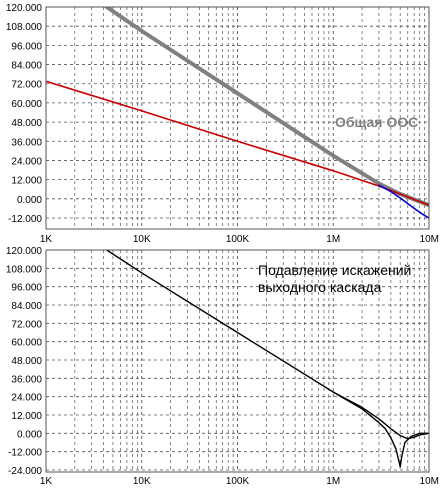 The width and height of the screenshot is (441, 495). What do you see at coordinates (25, 471) in the screenshot?
I see `y-tick-label: -24.000` at bounding box center [25, 471].